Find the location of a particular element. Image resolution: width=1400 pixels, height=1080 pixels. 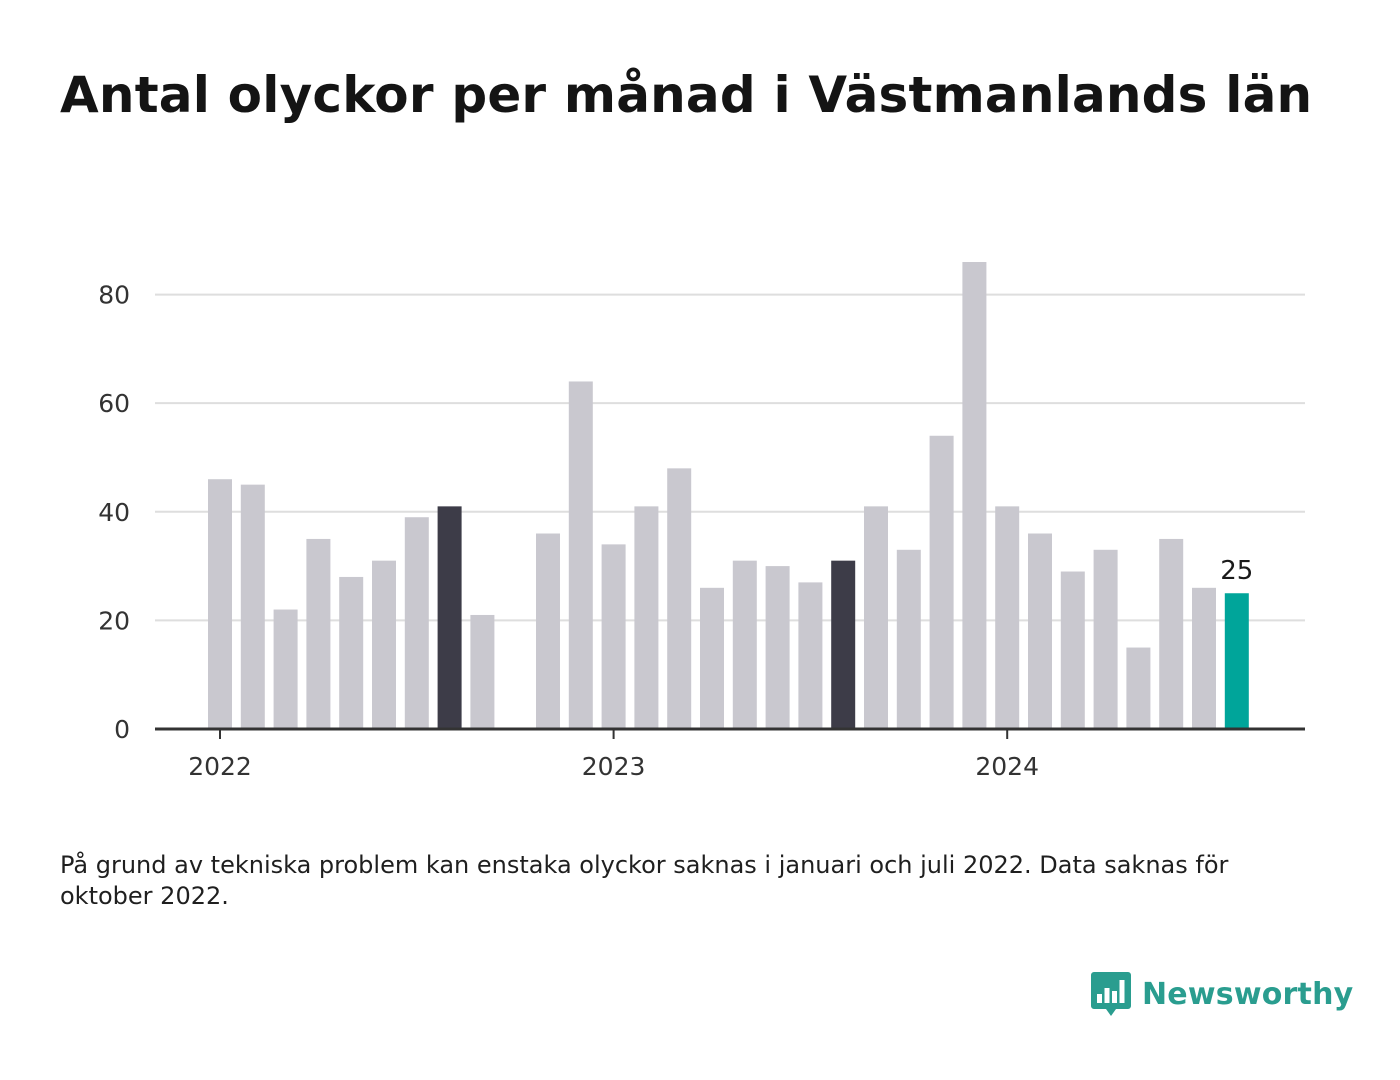

y-tick-label: 40 is located at coordinates (114, 512).